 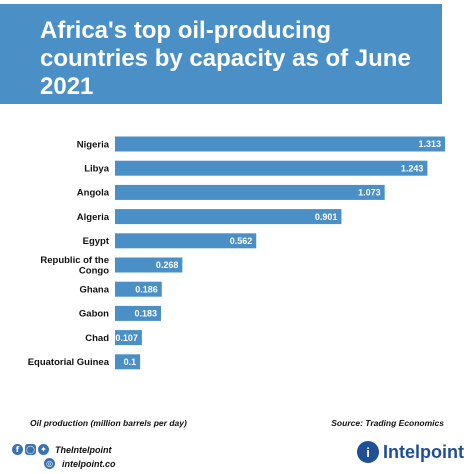 What do you see at coordinates (241, 241) in the screenshot?
I see `value-label-4: 0.562` at bounding box center [241, 241].